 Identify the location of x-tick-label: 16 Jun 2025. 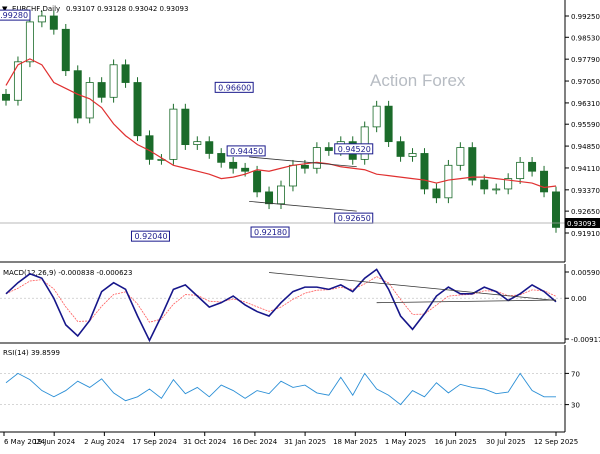
(456, 442).